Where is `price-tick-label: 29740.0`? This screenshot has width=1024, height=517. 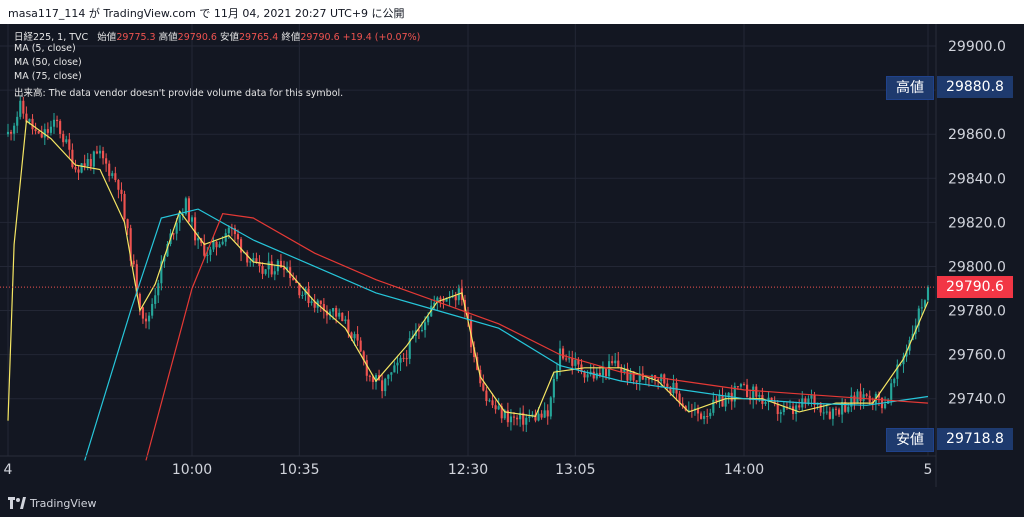 price-tick-label: 29740.0 is located at coordinates (977, 400).